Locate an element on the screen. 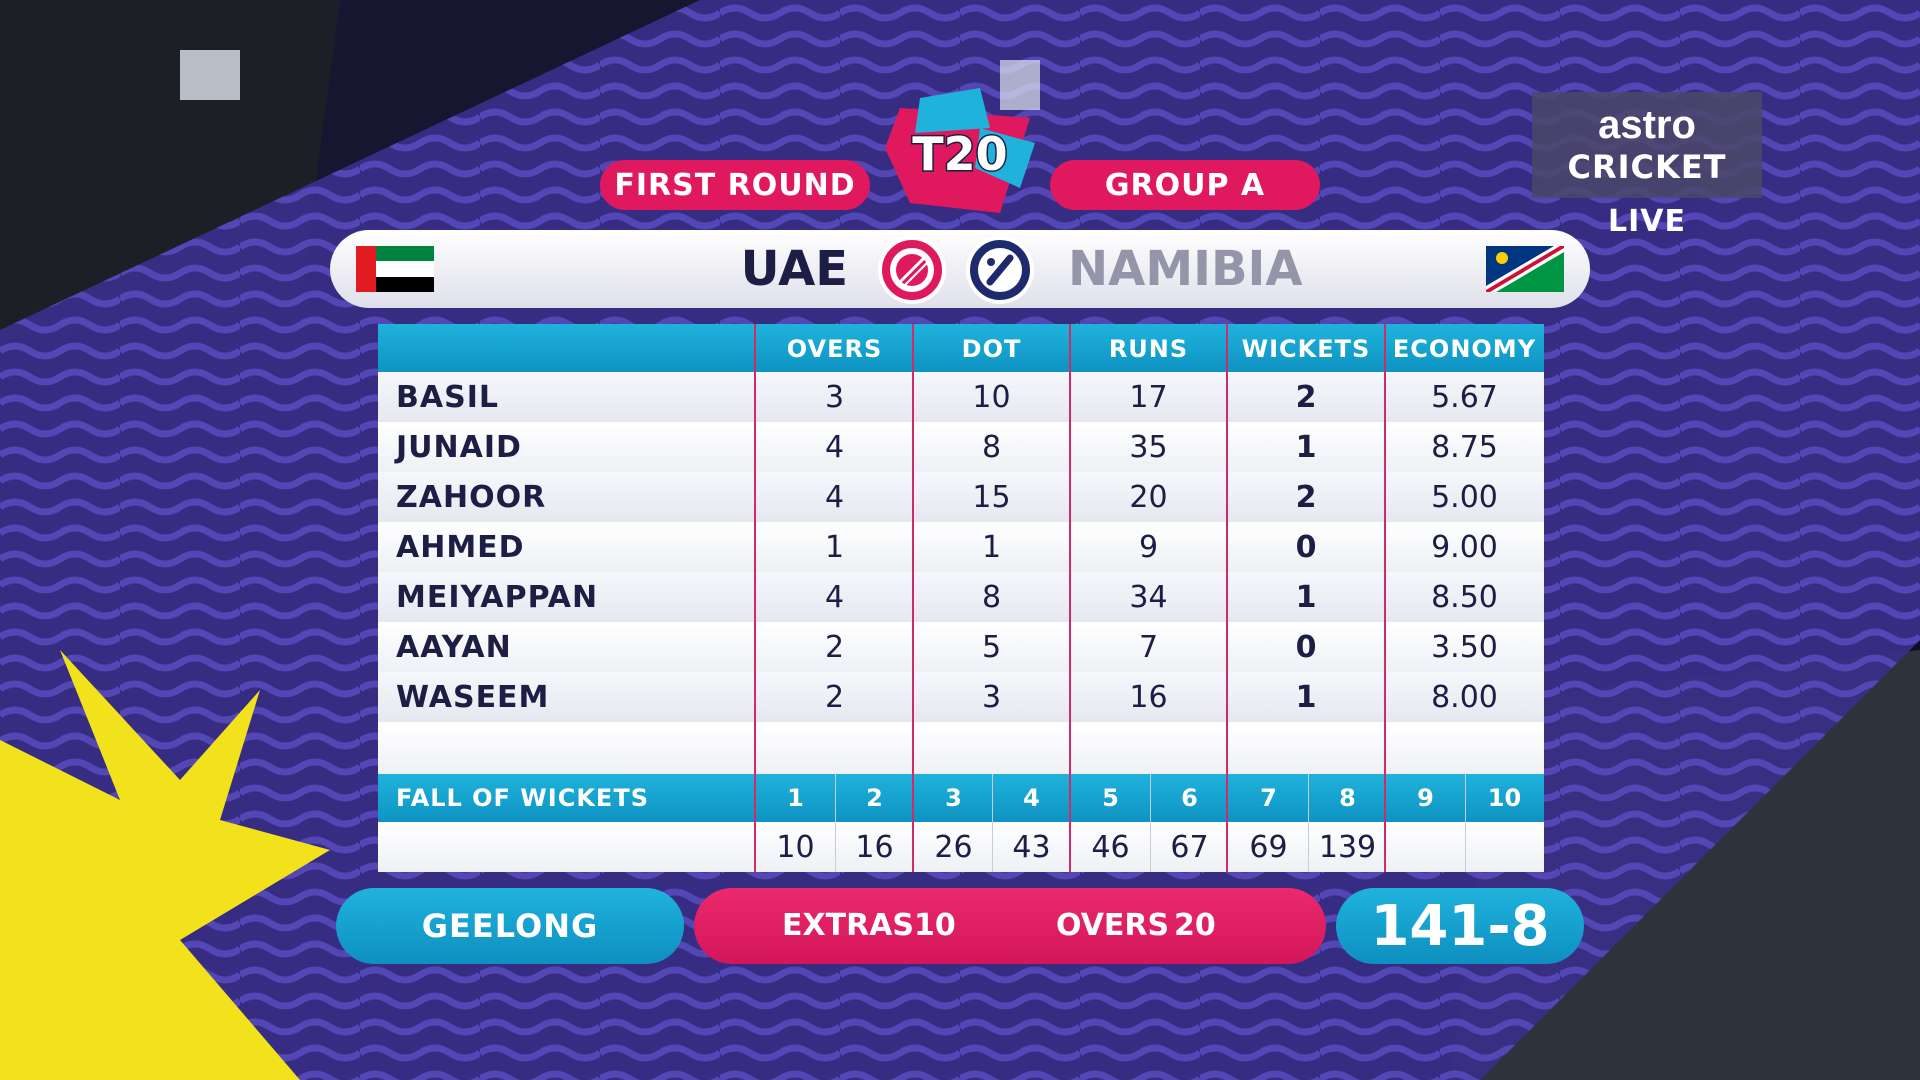 This screenshot has width=1920, height=1080. total-score: 141-8 is located at coordinates (1460, 926).